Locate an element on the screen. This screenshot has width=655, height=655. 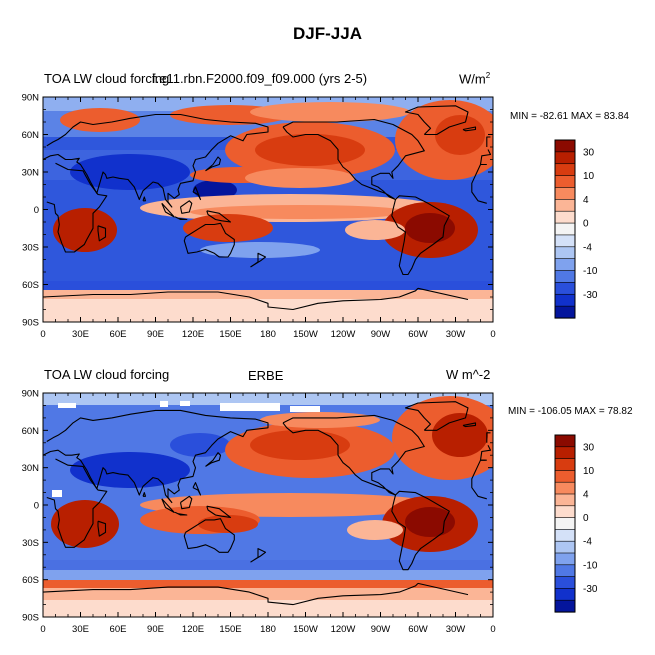
cb1-label: 10 is located at coordinates (589, 176).